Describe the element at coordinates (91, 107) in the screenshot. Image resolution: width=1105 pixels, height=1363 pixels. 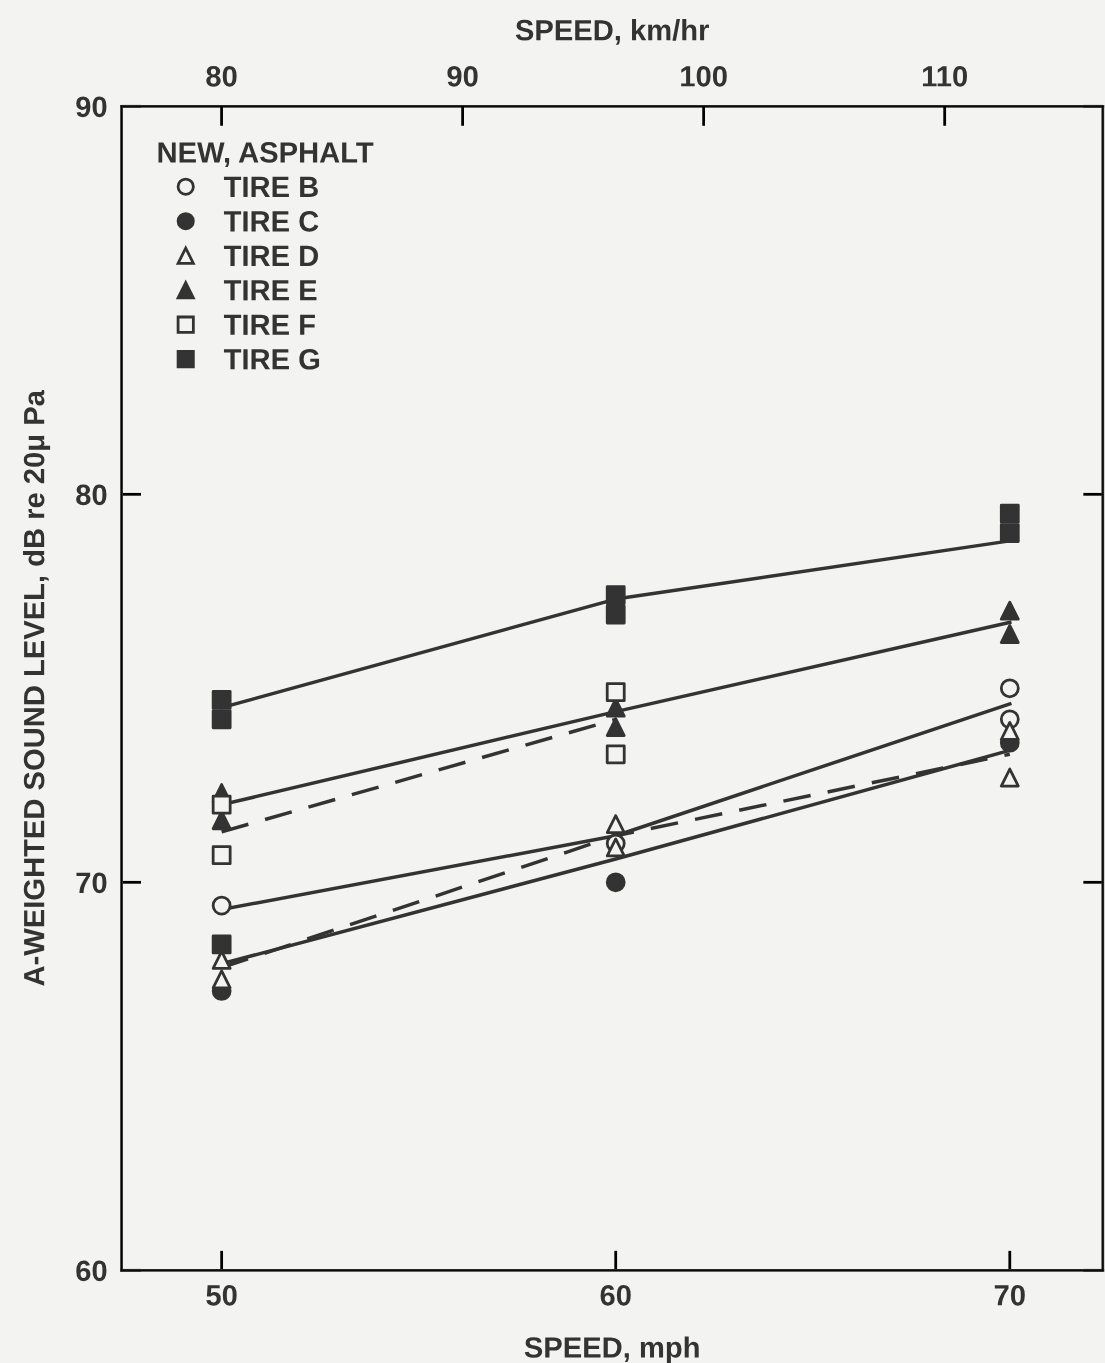
I see `y-tick-label: 90` at that location.